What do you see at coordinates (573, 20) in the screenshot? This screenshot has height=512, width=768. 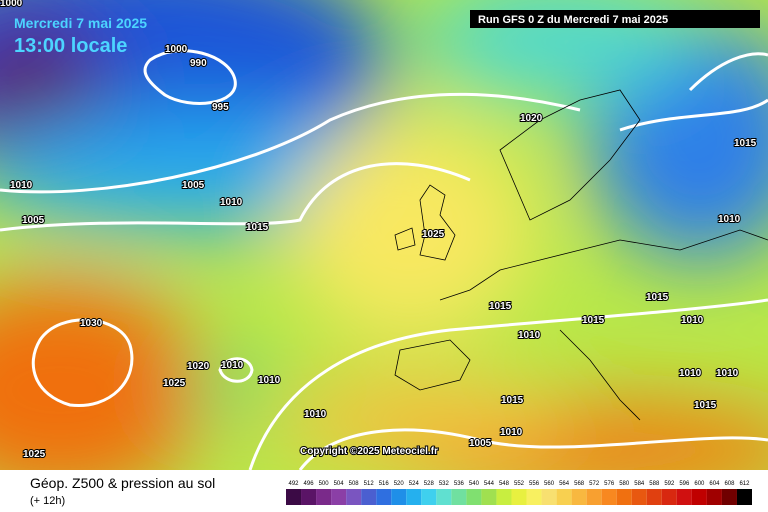 I see `run-label: Run GFS 0 Z du Mercredi 7 mai 2025` at bounding box center [573, 20].